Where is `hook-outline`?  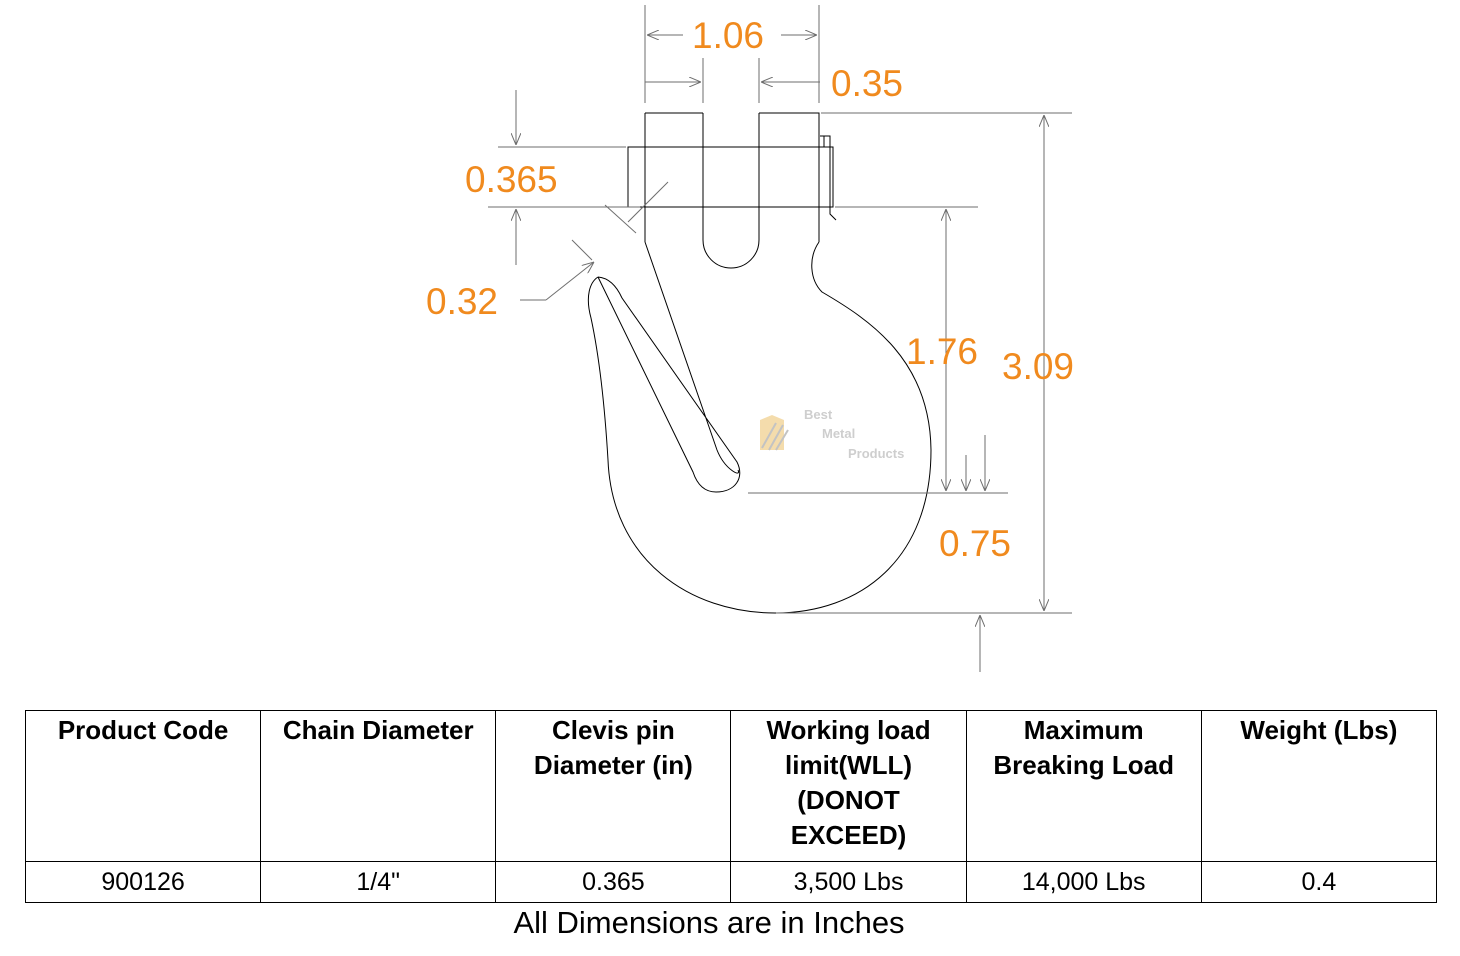 hook-outline is located at coordinates (759, 363).